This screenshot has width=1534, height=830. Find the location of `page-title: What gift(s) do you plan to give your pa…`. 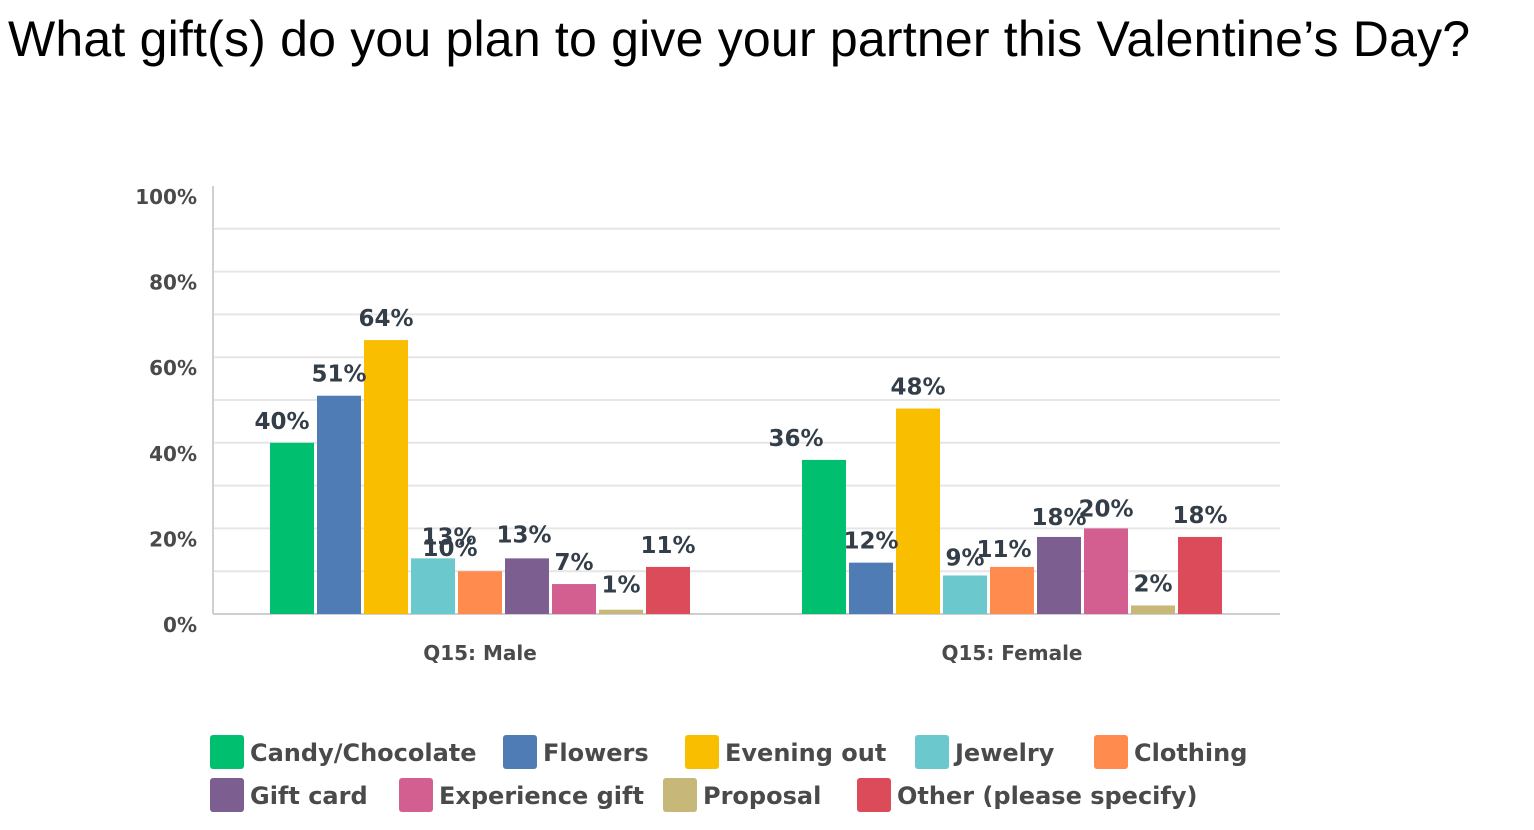

page-title: What gift(s) do you plan to give your pa… is located at coordinates (739, 39).